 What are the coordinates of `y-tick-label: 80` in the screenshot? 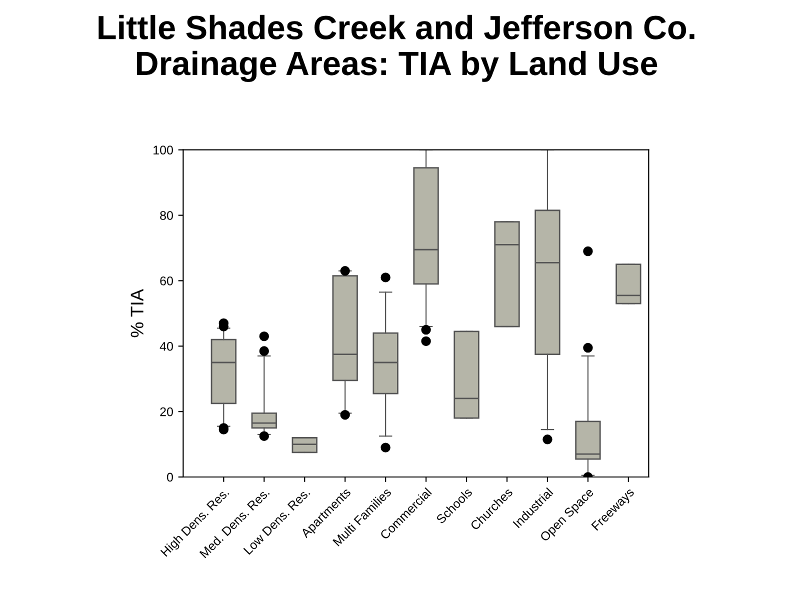 It's located at (166, 215).